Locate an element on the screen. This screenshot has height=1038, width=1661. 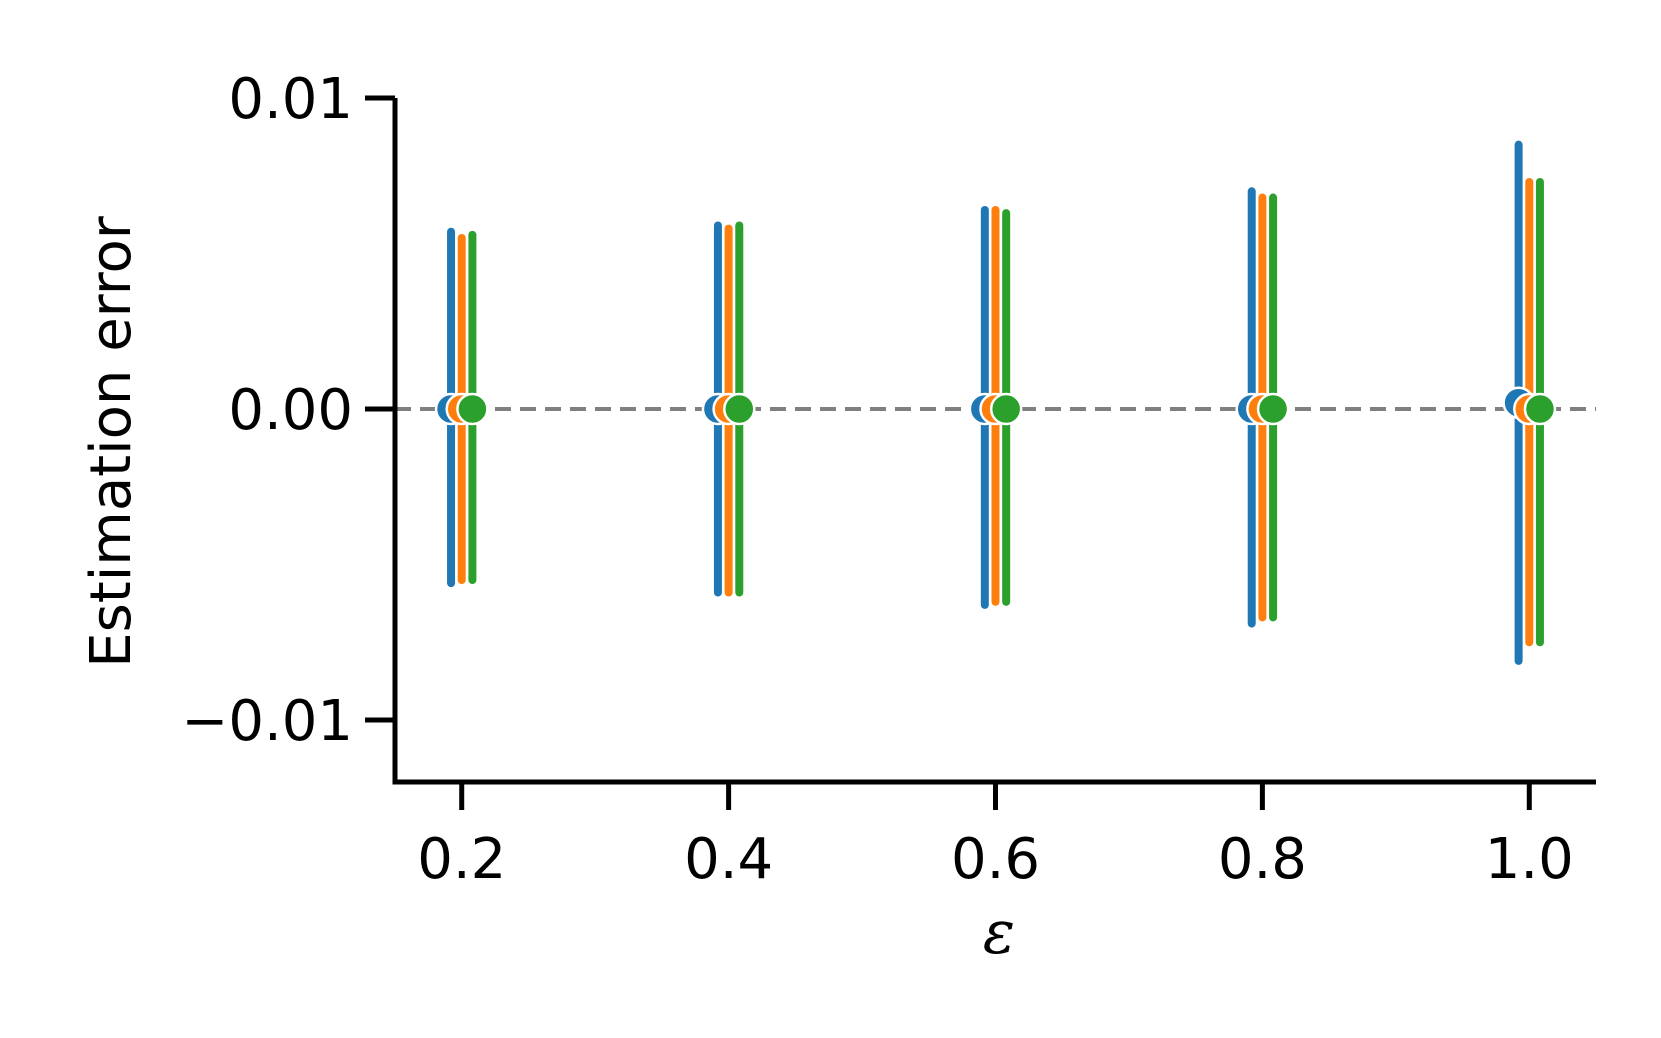
x-tick-label: 0.6 is located at coordinates (995, 859).